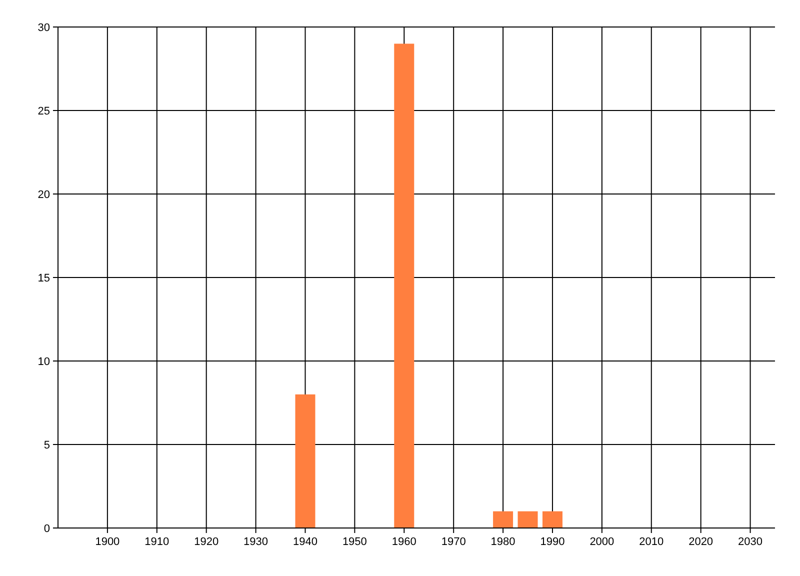 This screenshot has height=576, width=800. What do you see at coordinates (206, 542) in the screenshot?
I see `x-tick-label: 1920` at bounding box center [206, 542].